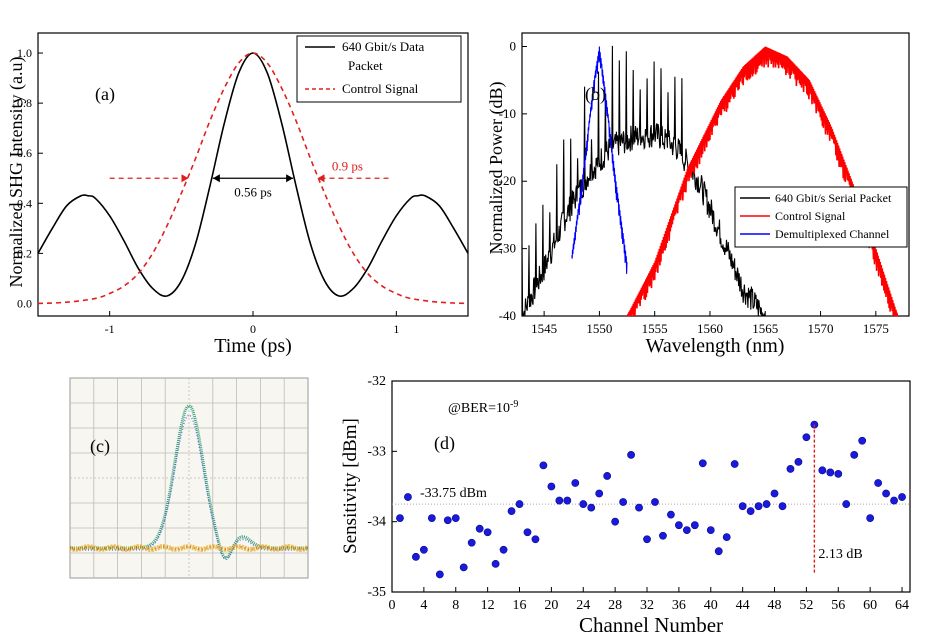 Image resolution: width=943 pixels, height=641 pixels. I want to click on panel-b-series-control-signal, so click(762, 181).